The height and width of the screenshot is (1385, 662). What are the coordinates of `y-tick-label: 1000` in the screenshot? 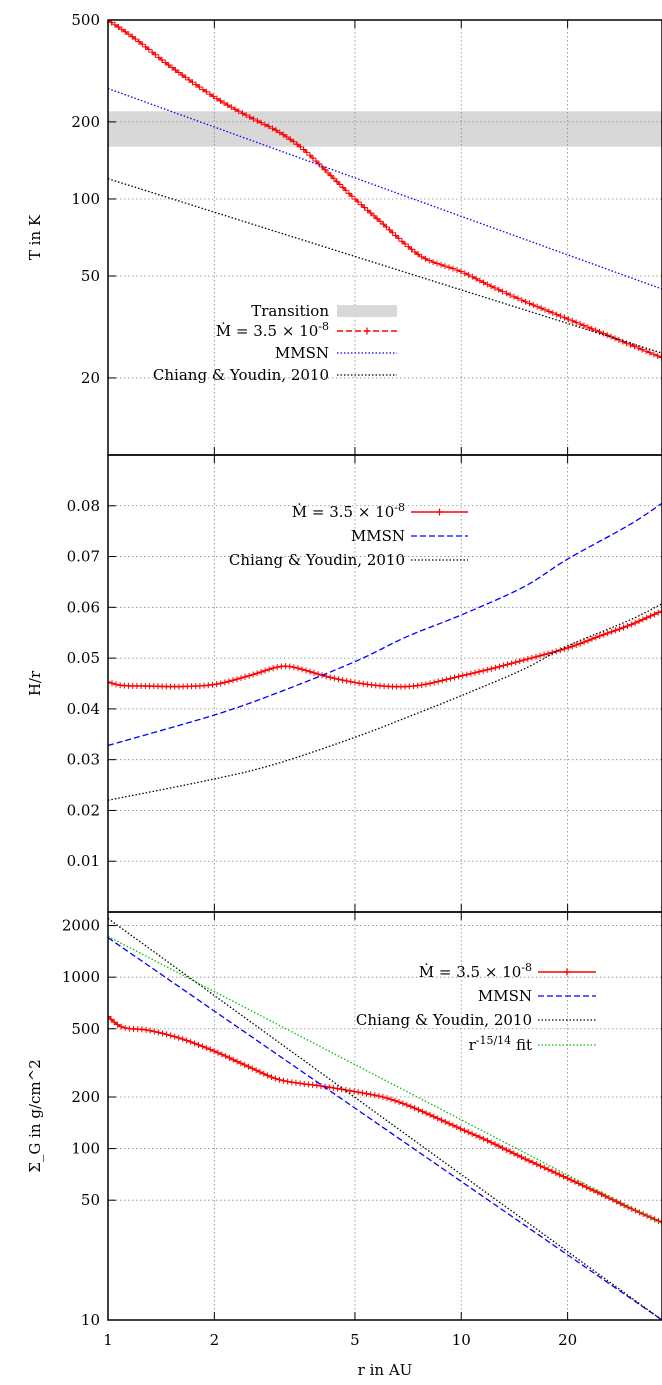 It's located at (81, 977).